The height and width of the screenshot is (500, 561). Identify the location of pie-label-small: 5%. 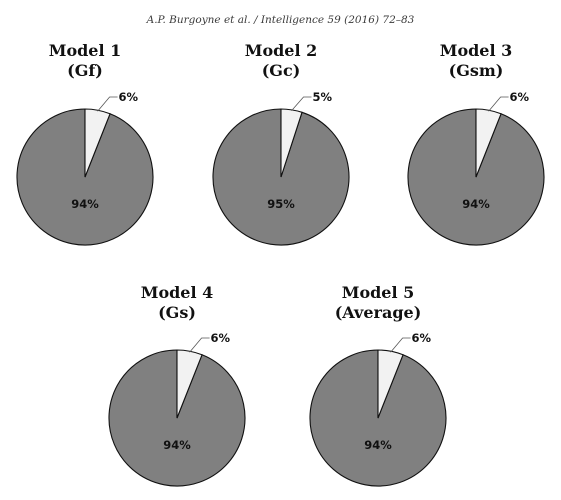
(322, 97).